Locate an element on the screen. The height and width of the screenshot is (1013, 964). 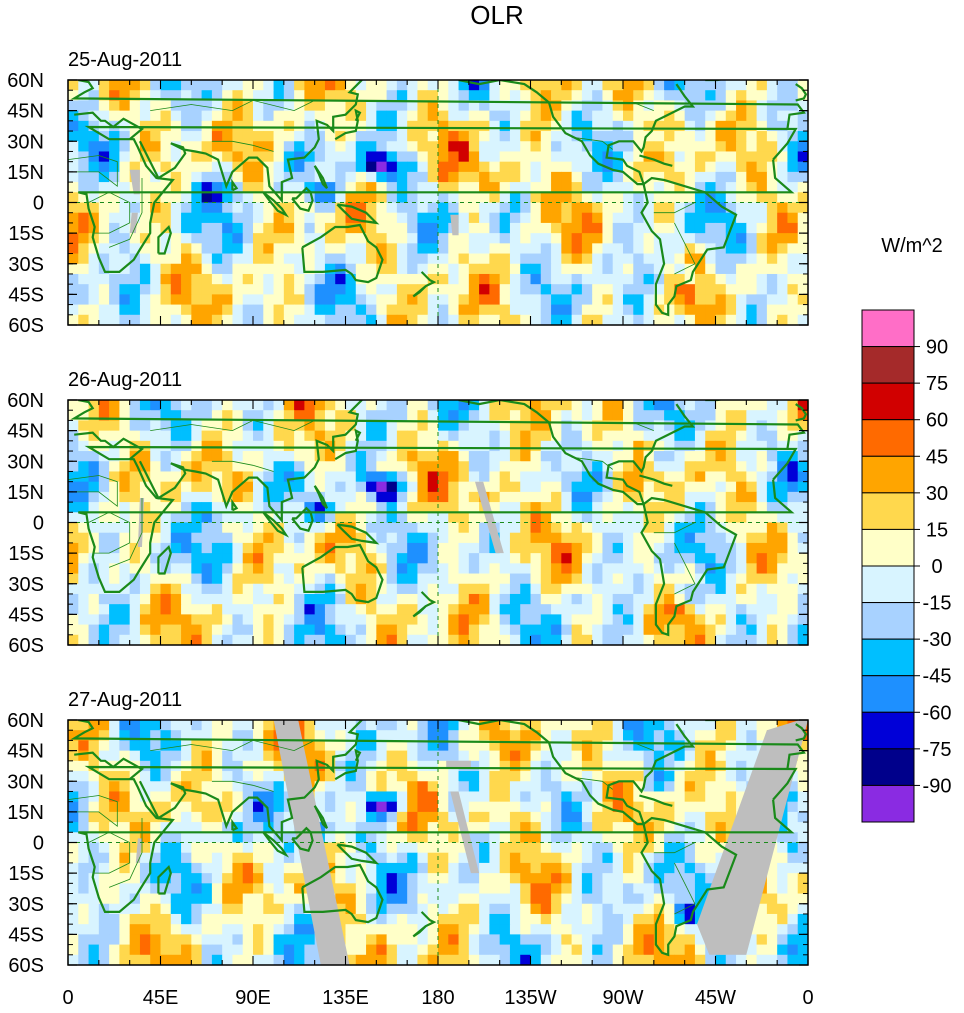
coastline-carib is located at coordinates (656, 480).